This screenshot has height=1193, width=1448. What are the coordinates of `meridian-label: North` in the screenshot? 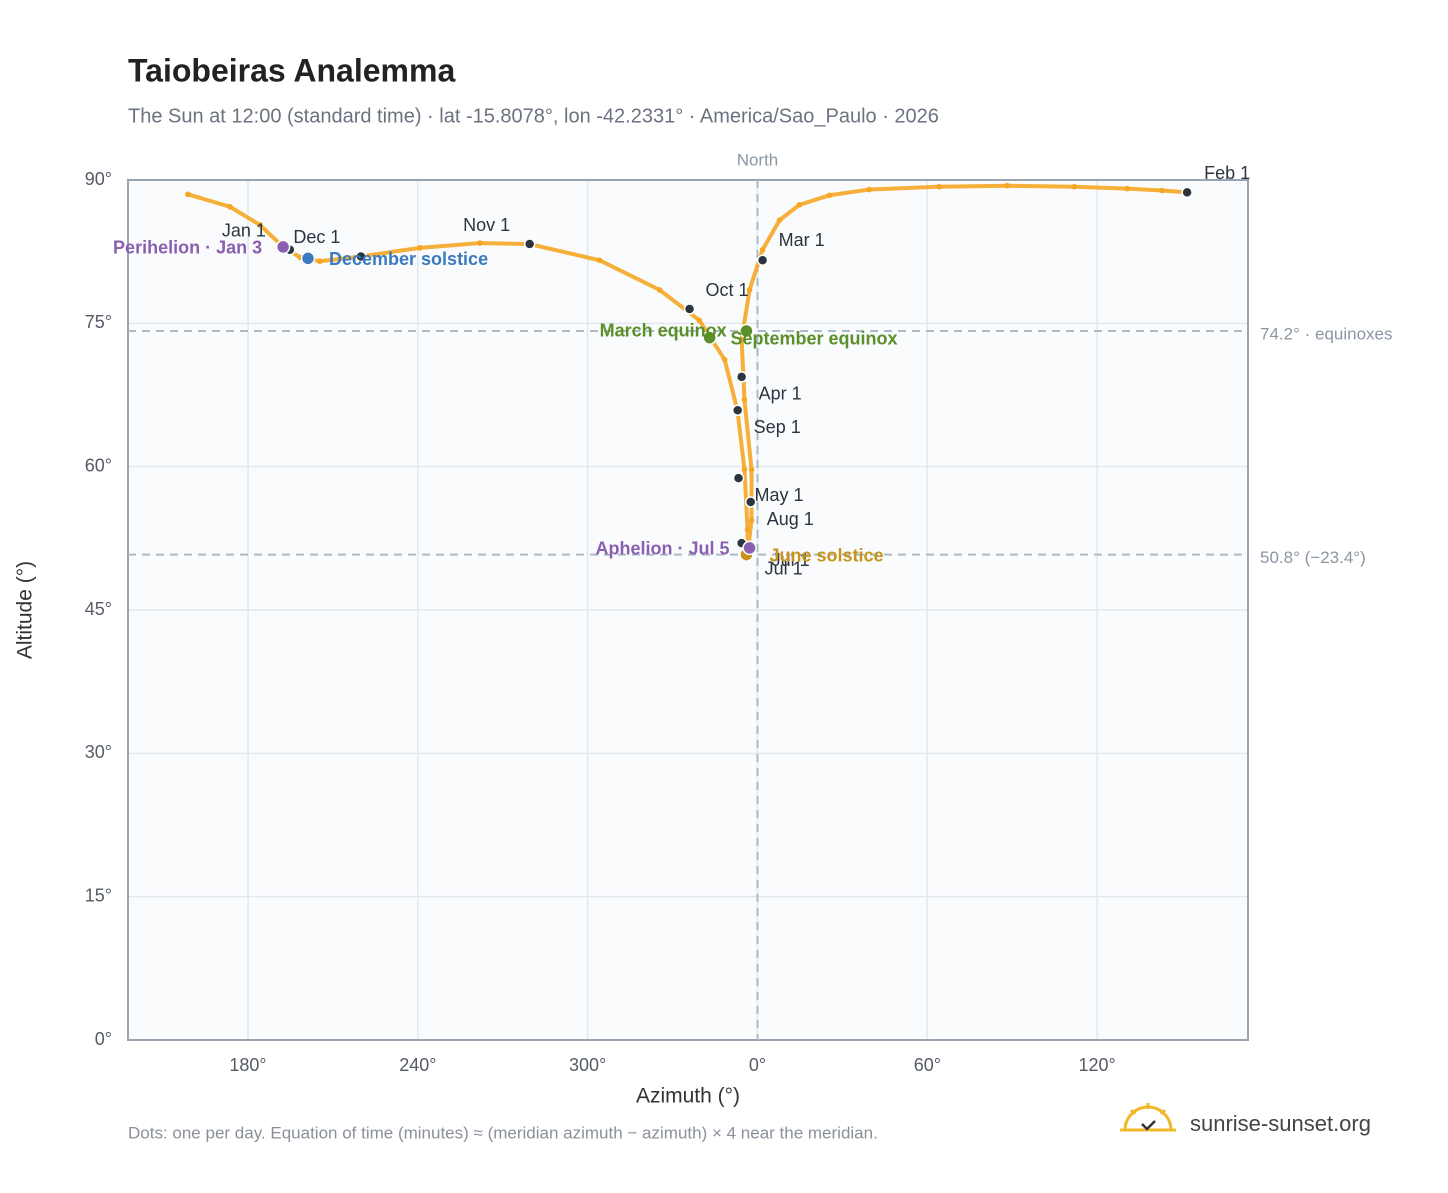 It's located at (758, 159).